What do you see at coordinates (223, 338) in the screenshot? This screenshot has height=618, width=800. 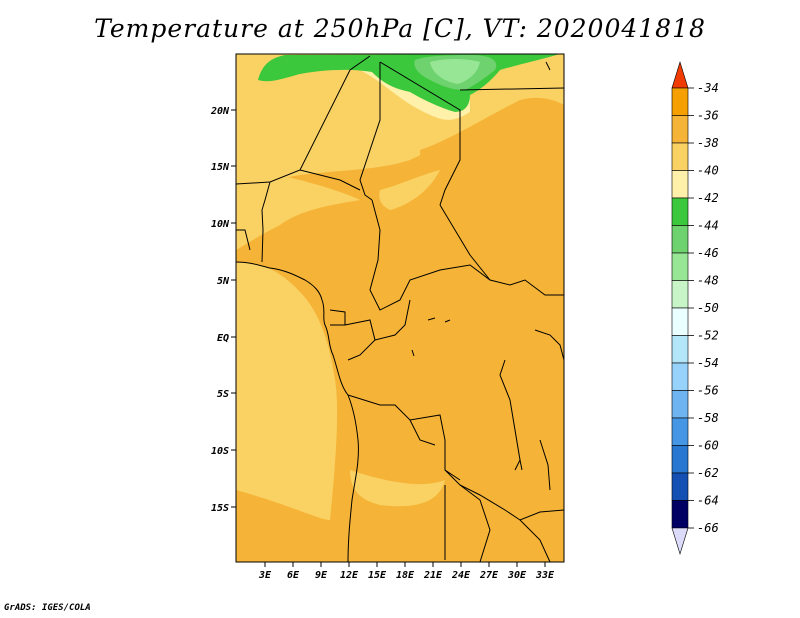 I see `lat-label-eq: EQ` at bounding box center [223, 338].